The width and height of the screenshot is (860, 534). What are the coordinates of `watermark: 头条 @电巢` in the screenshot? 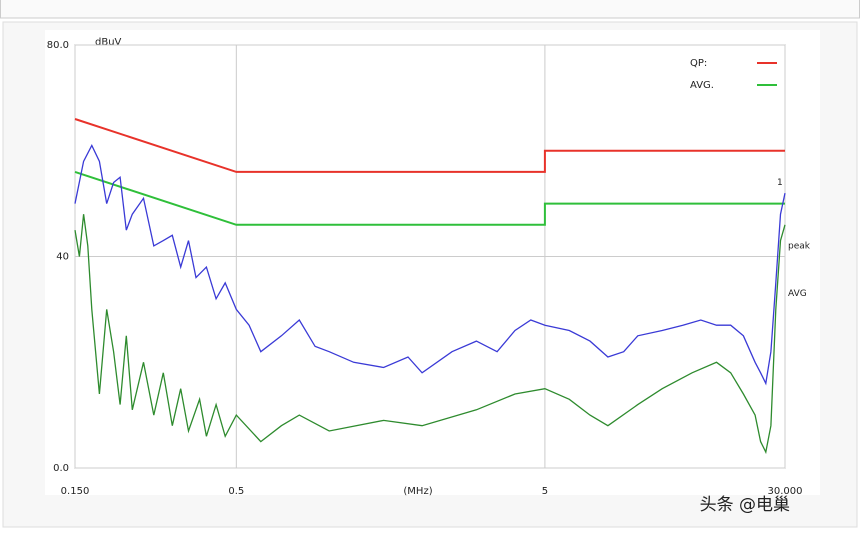 It's located at (745, 505).